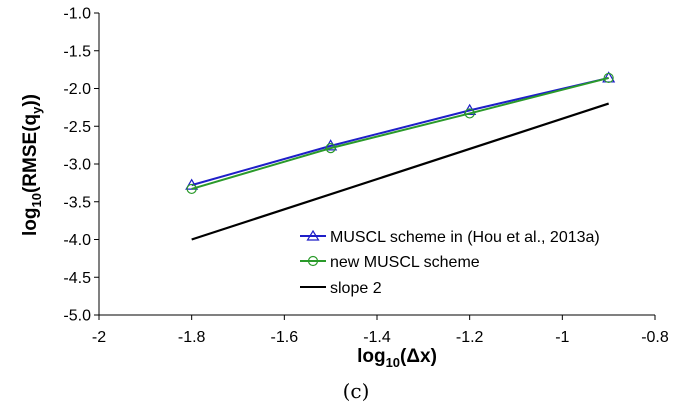 The image size is (695, 414). What do you see at coordinates (99, 337) in the screenshot?
I see `x-tick-label: -2` at bounding box center [99, 337].